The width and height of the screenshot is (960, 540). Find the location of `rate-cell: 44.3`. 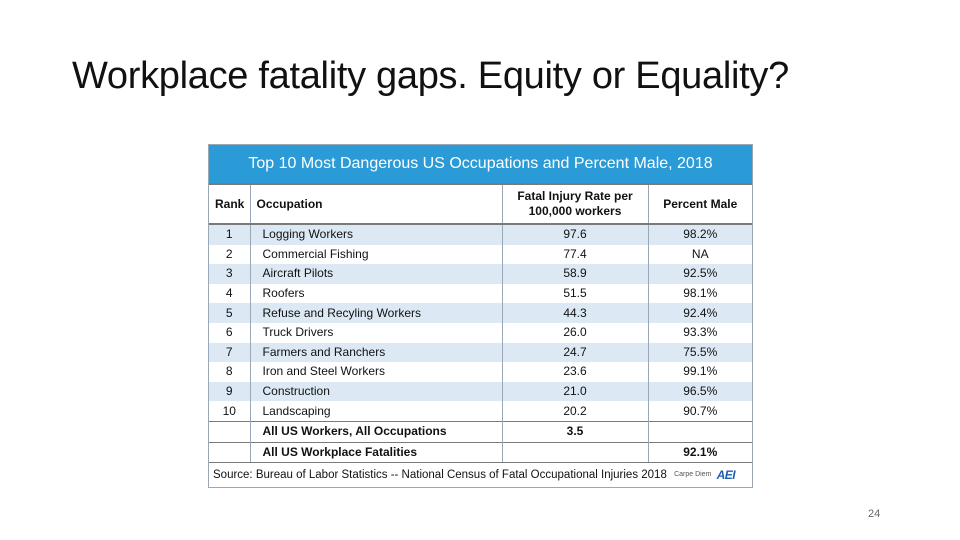

rate-cell: 44.3 is located at coordinates (575, 313).